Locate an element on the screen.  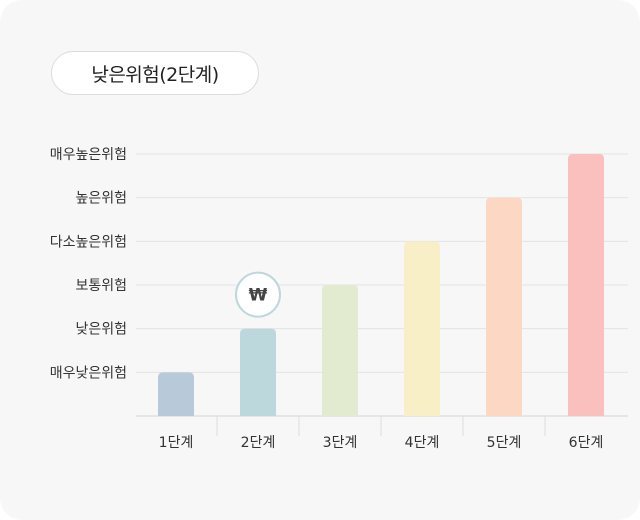
y-tick-label: 보통위험 is located at coordinates (101, 286).